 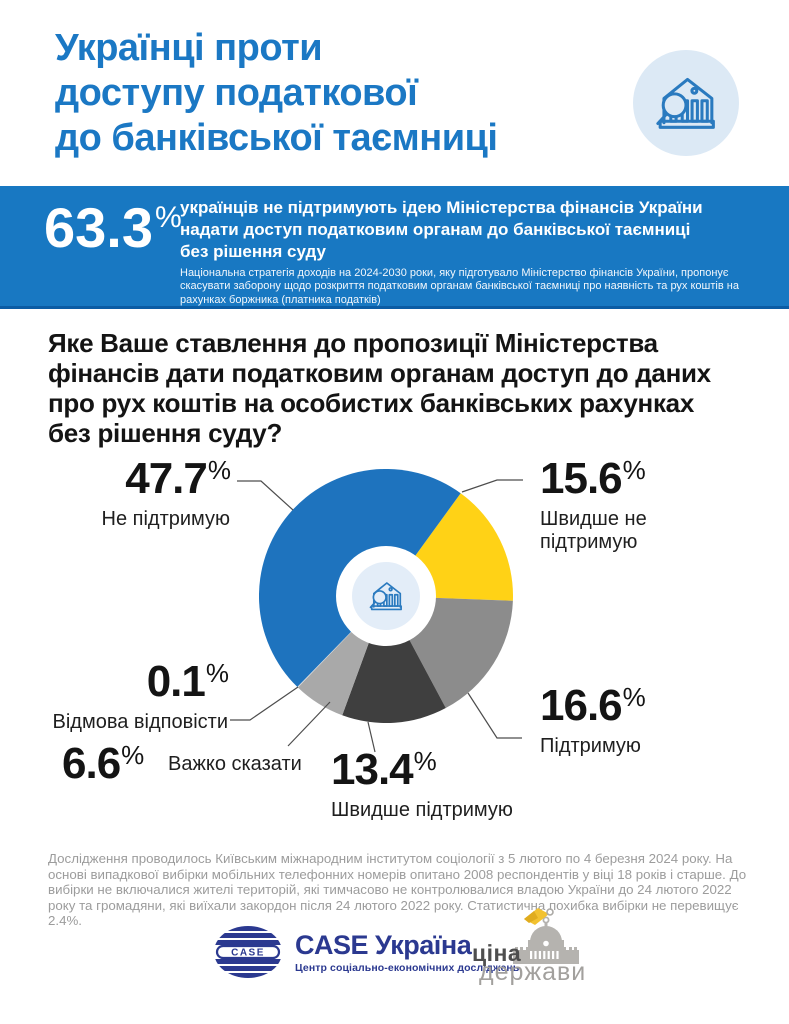 I want to click on label-support: Підтримую, so click(x=590, y=746).